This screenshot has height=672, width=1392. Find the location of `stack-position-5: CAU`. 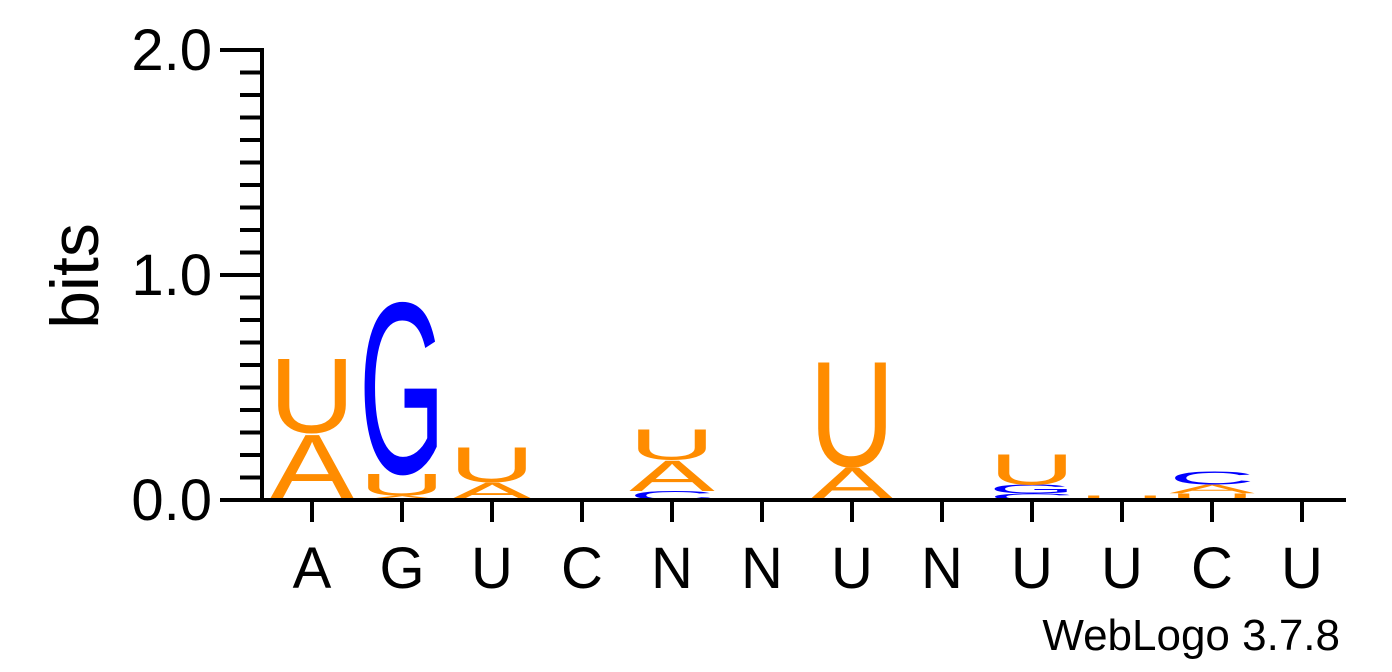

stack-position-5: CAU is located at coordinates (672, 461).